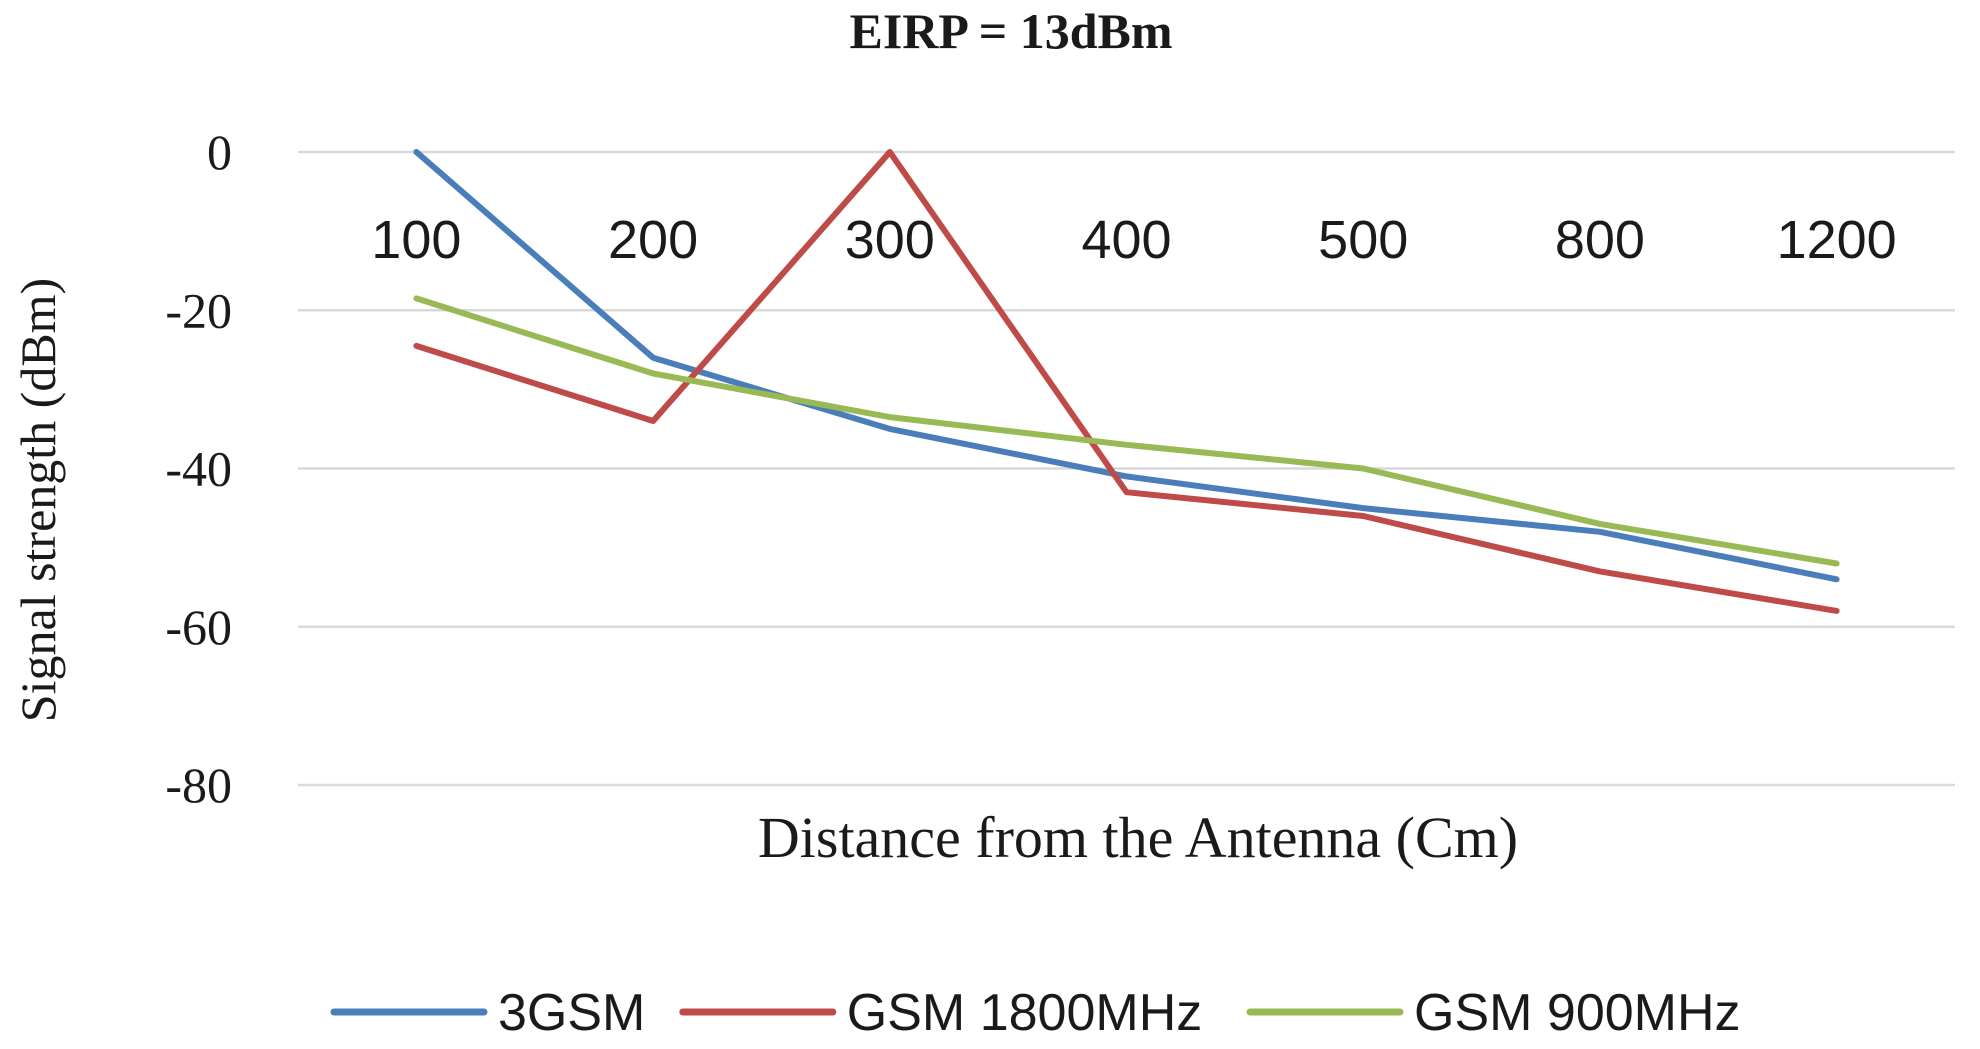  I want to click on x-tick-label: 300, so click(890, 240).